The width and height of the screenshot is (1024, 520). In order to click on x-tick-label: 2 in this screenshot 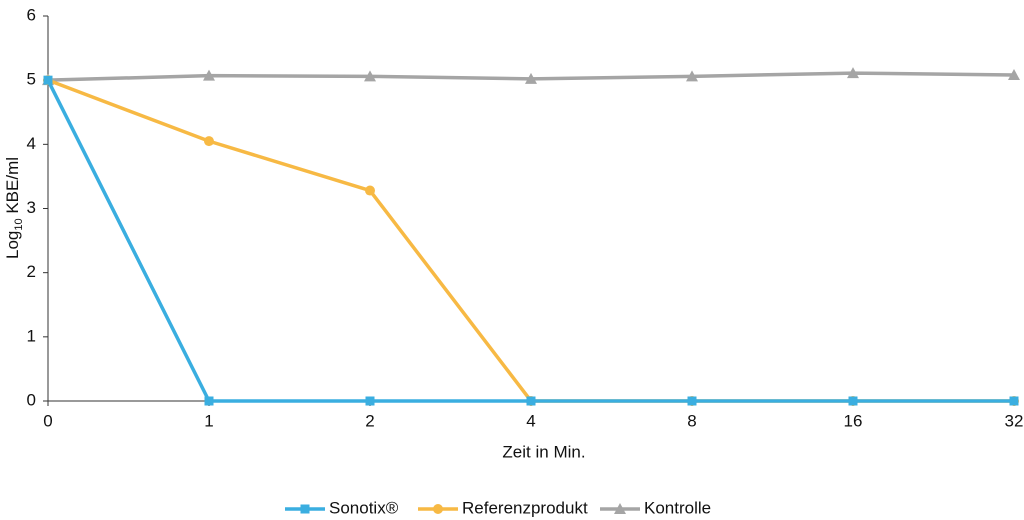, I will do `click(369, 420)`.